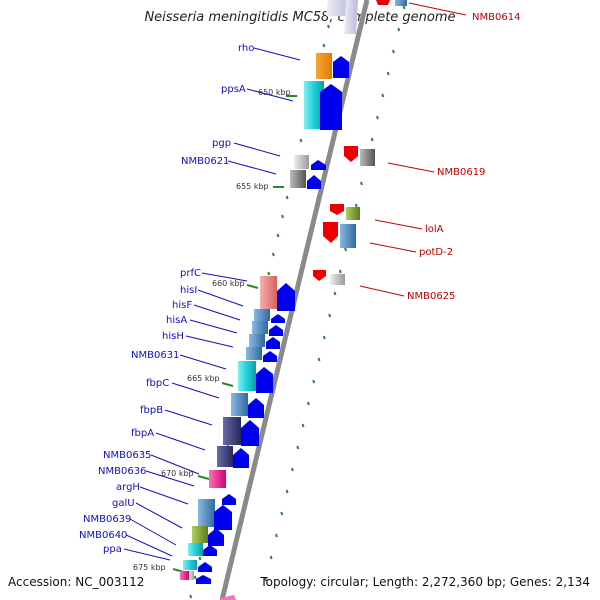 The width and height of the screenshot is (600, 600). What do you see at coordinates (439, 157) in the screenshot?
I see `reverse-labels: NMB0614 NMB0619 lolA potD-2 NMB0625` at bounding box center [439, 157].